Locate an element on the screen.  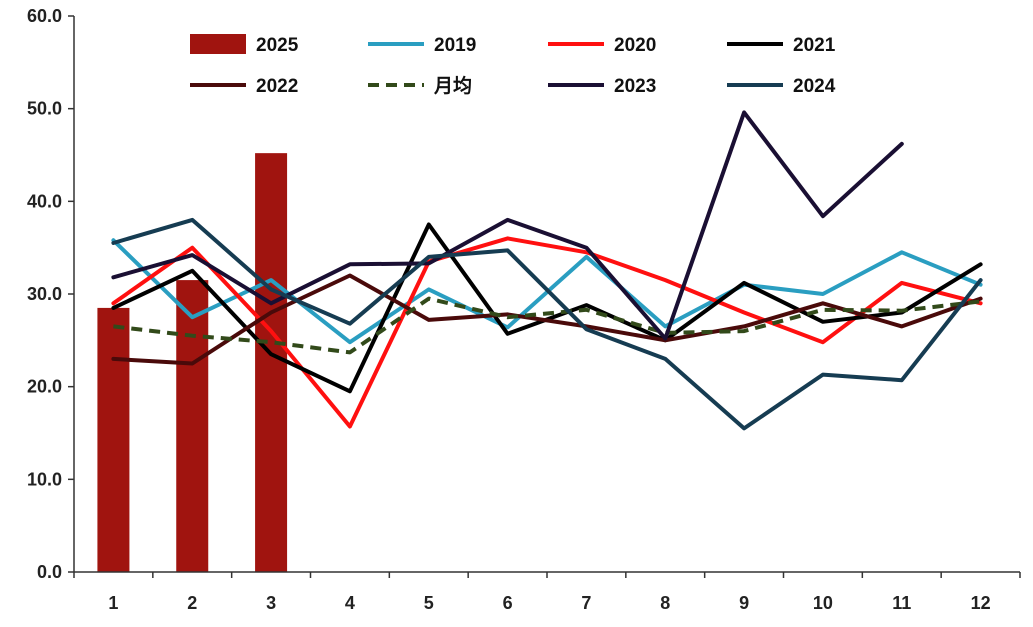
y-tick-label: 10.0 is located at coordinates (44, 479).